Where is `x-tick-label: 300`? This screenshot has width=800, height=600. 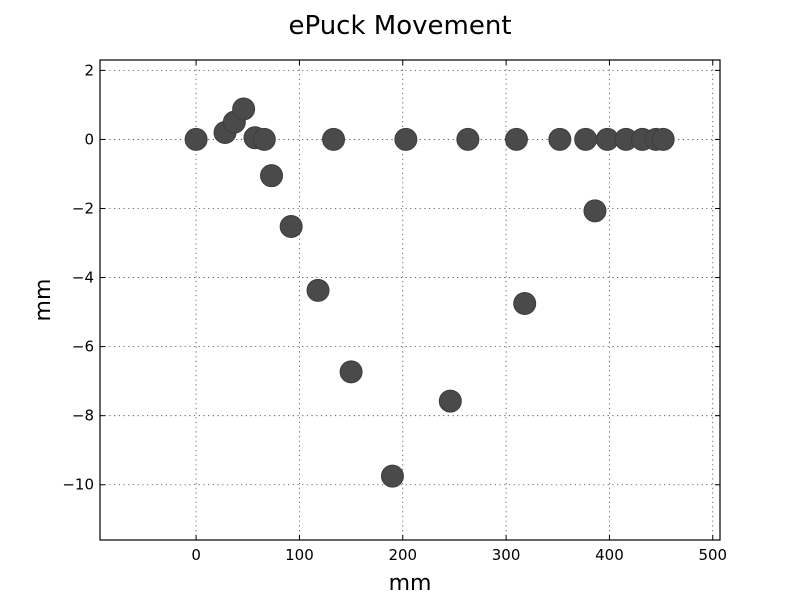 x-tick-label: 300 is located at coordinates (506, 555).